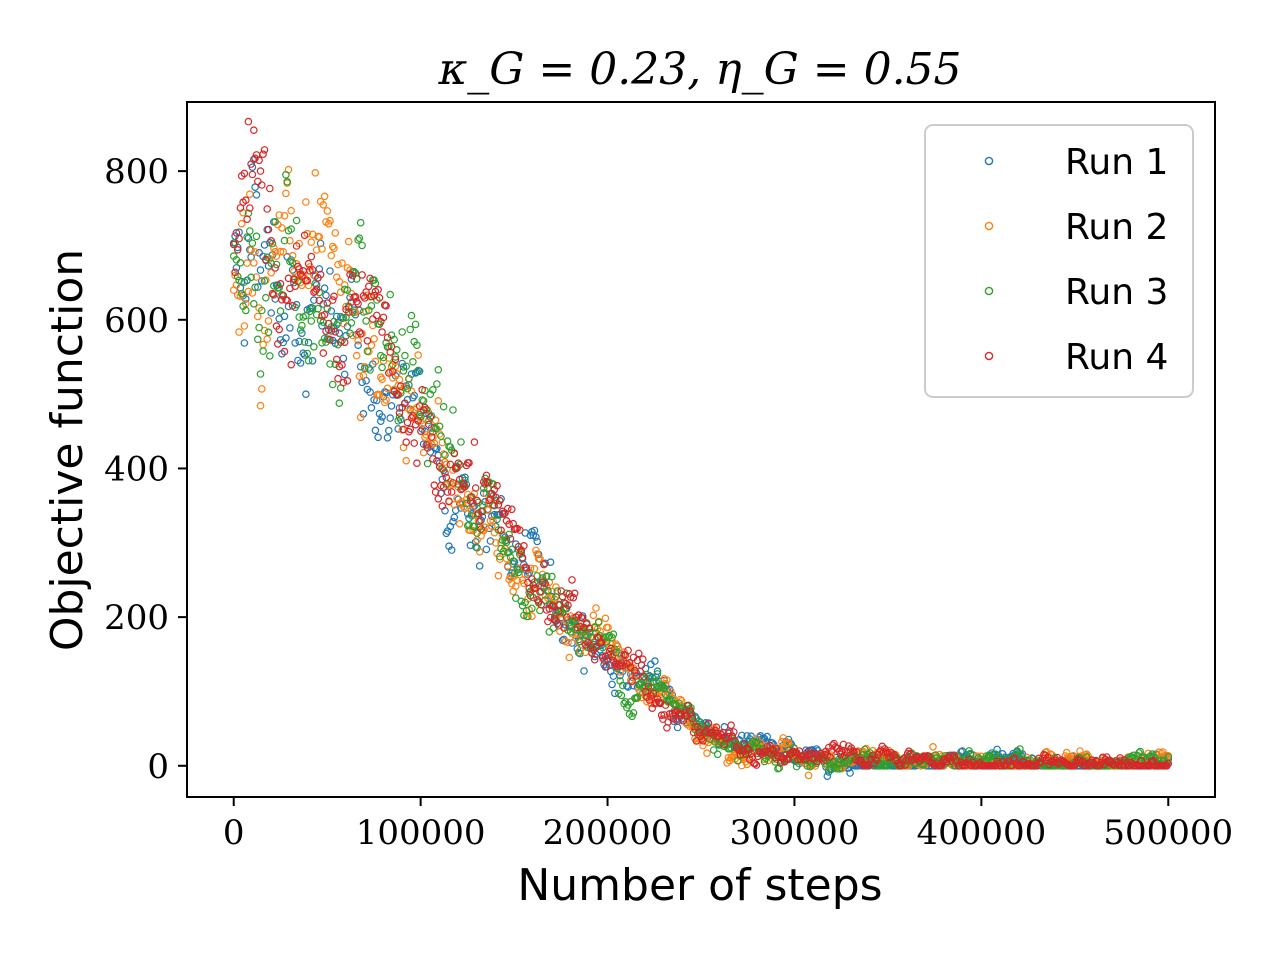  Describe the element at coordinates (699, 885) in the screenshot. I see `x-axis-label: Number of steps` at that location.